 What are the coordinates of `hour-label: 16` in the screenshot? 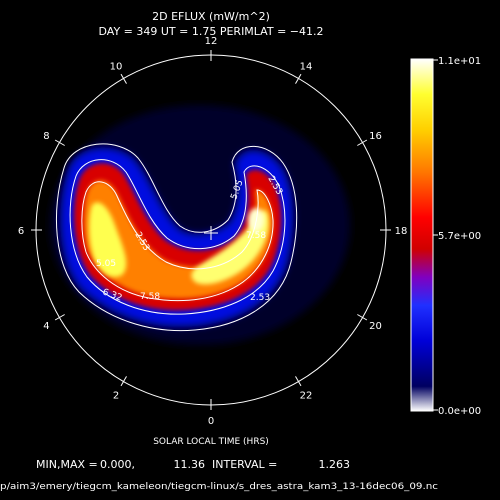 It's located at (375, 136).